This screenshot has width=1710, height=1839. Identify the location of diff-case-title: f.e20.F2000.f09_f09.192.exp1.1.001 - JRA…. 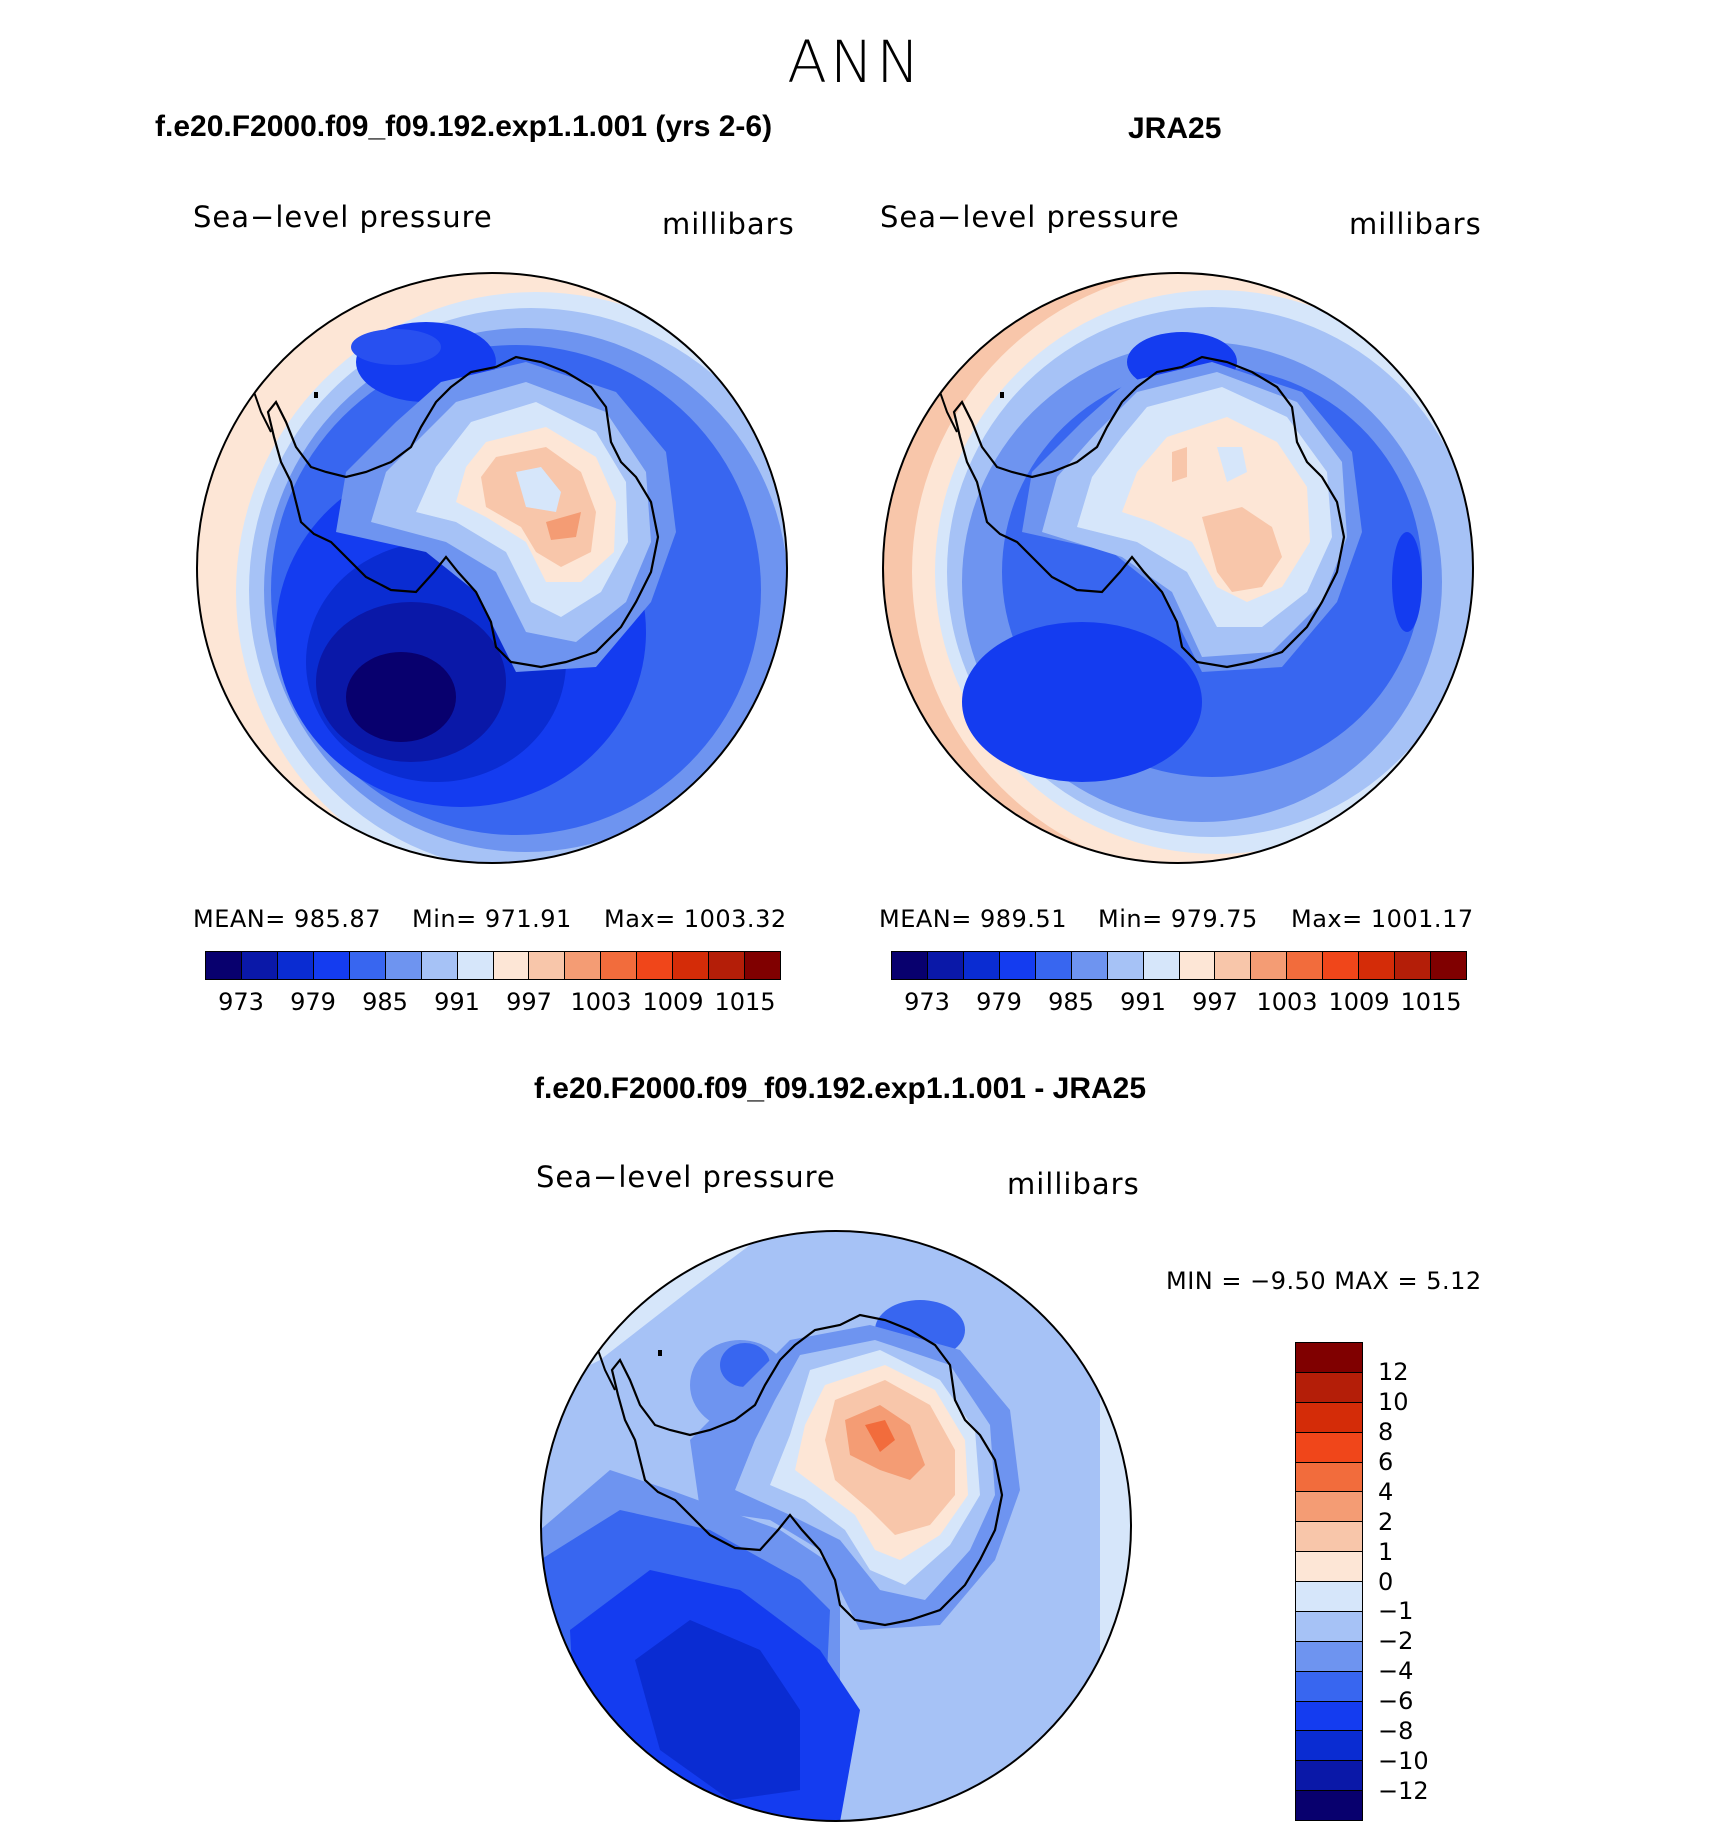
(840, 1088).